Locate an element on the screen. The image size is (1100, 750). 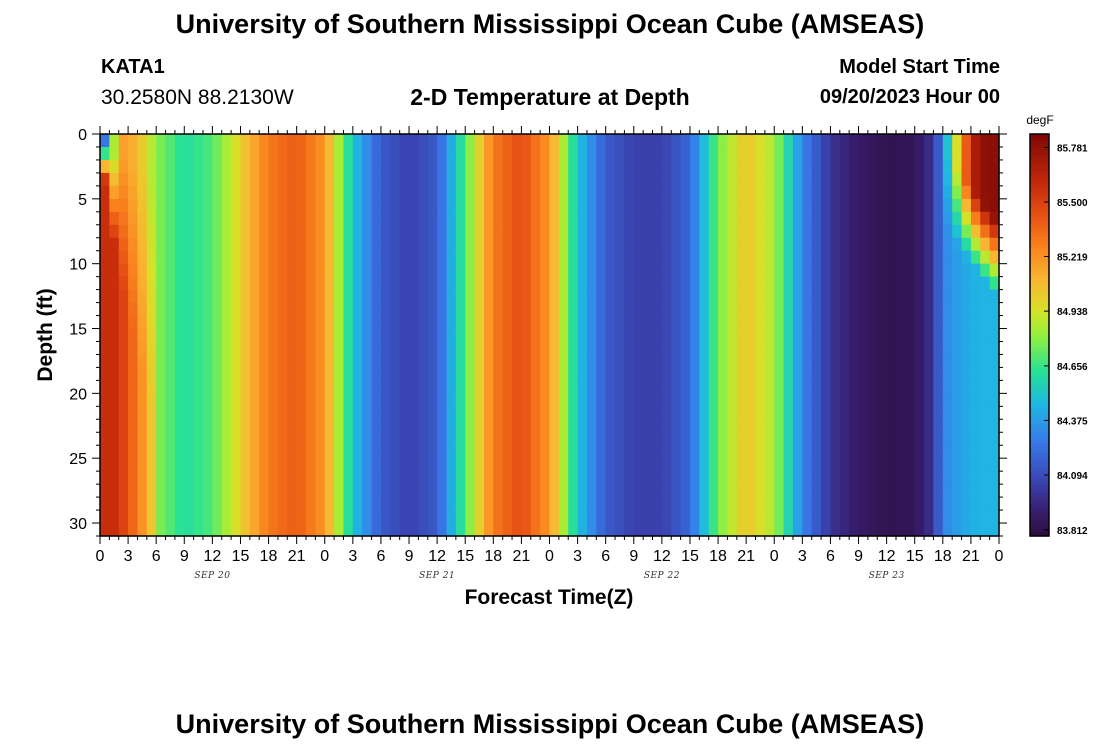
y-tick-label: 0 is located at coordinates (82, 135).